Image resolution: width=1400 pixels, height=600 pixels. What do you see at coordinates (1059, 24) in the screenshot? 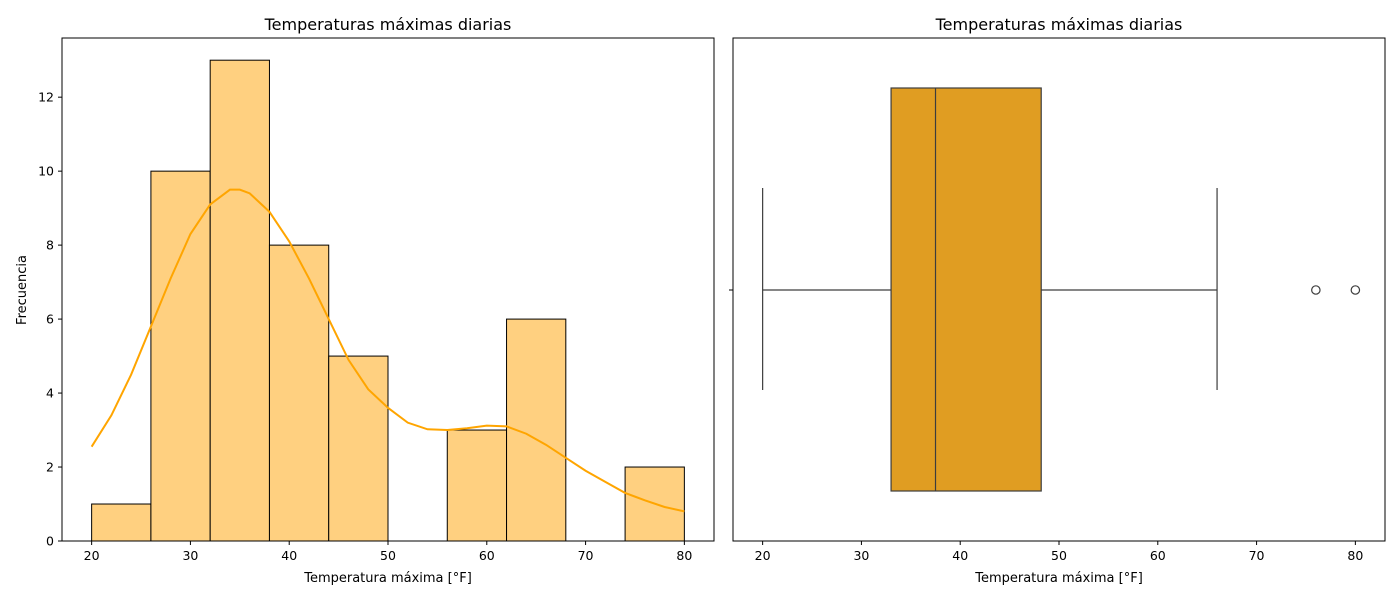
I see `boxplot-title: Temperaturas máximas diarias` at bounding box center [1059, 24].